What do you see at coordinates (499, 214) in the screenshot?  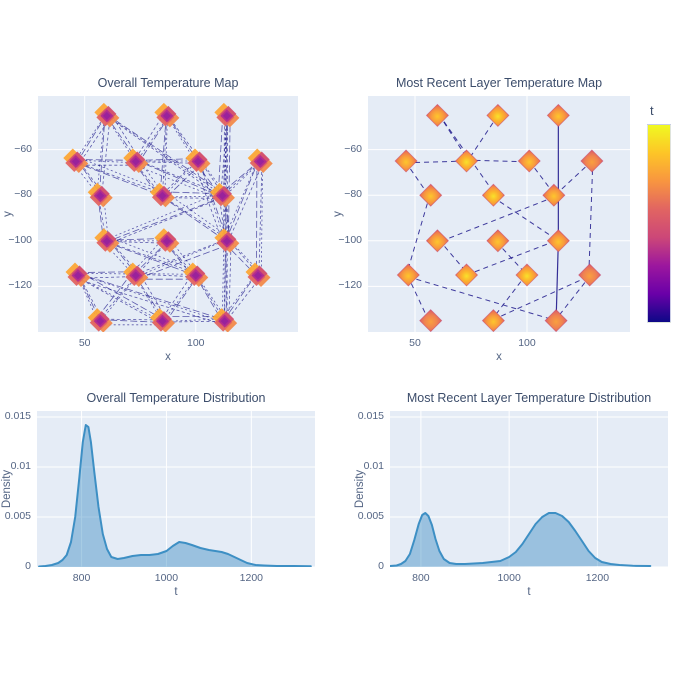 I see `recent-layer-temperature-map-plot` at bounding box center [499, 214].